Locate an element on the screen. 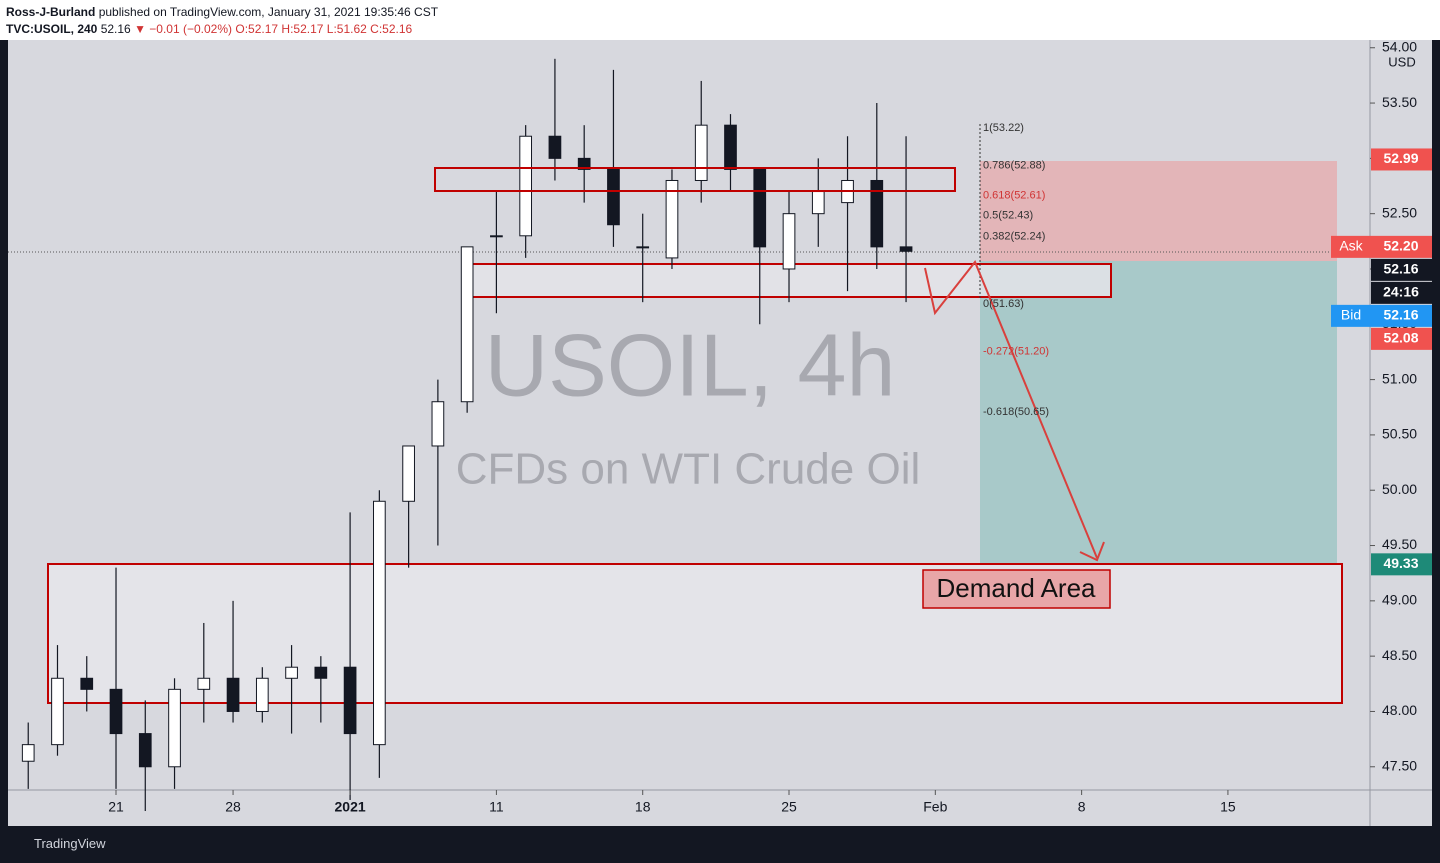 Image resolution: width=1440 pixels, height=863 pixels. y-tick-label: 48.50 is located at coordinates (1399, 655).